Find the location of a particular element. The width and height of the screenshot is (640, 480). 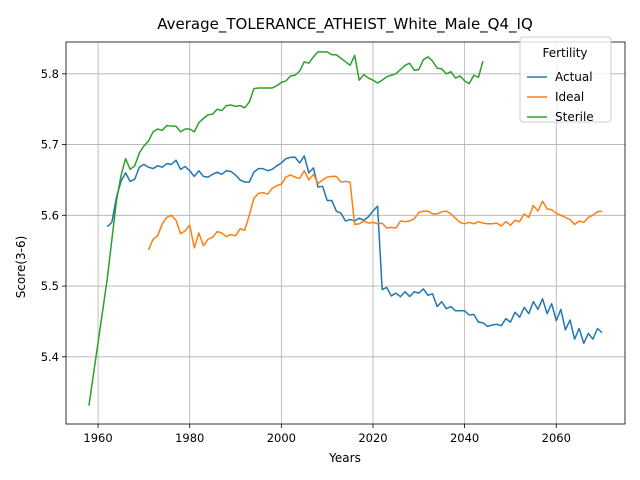

x-tick-label: 2000 is located at coordinates (281, 438).